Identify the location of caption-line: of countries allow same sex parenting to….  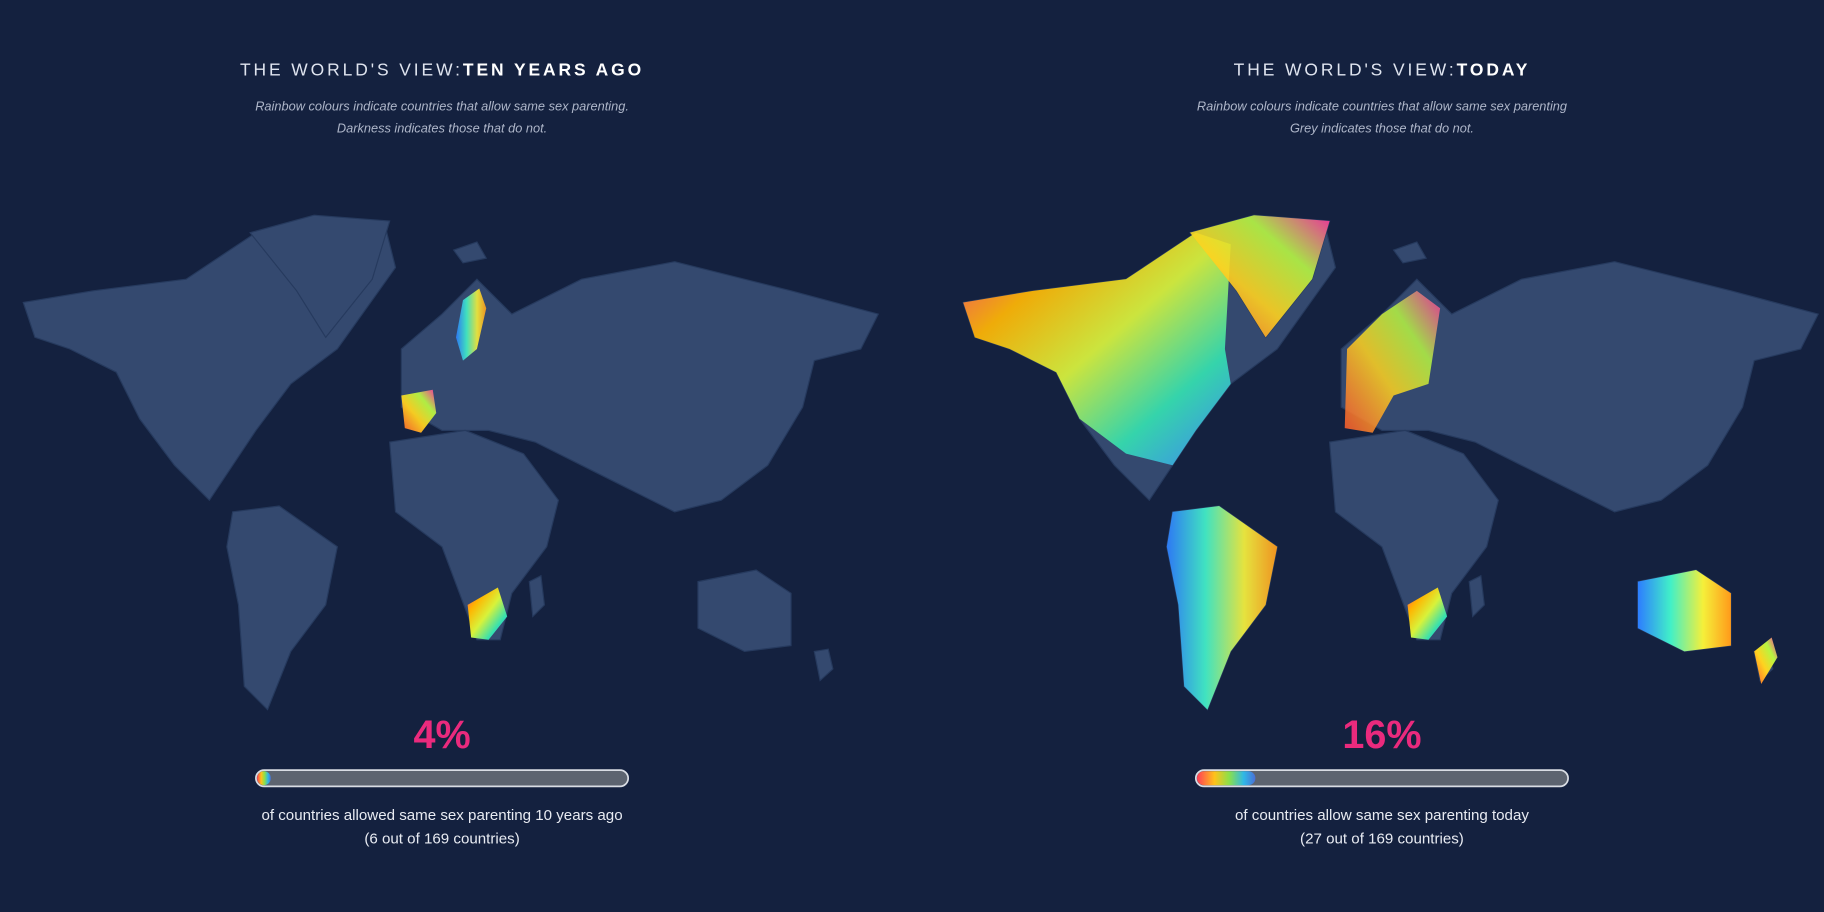
(1382, 815).